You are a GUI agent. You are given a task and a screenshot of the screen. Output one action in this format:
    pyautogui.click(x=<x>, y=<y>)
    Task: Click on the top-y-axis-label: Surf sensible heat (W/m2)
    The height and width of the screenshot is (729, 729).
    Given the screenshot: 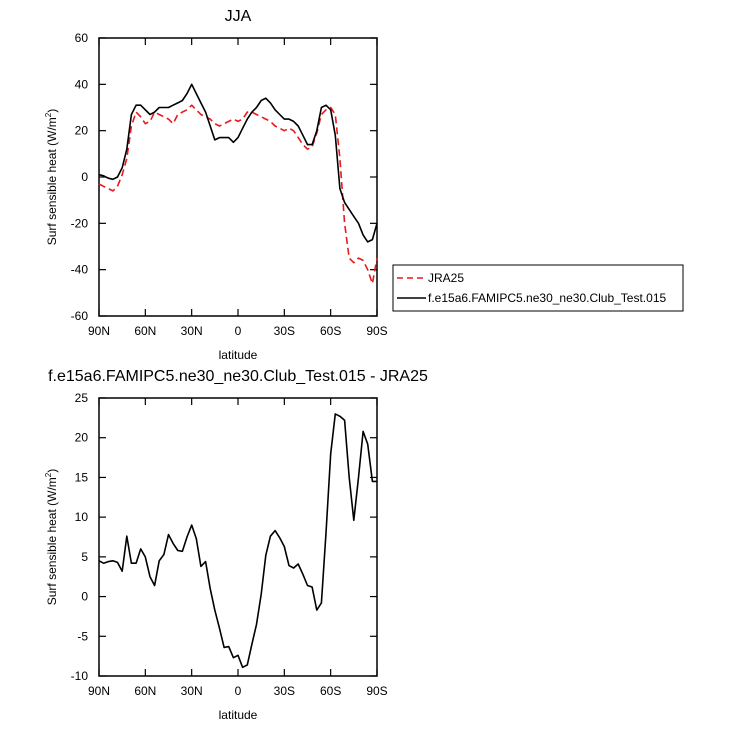 What is the action you would take?
    pyautogui.click(x=51, y=177)
    